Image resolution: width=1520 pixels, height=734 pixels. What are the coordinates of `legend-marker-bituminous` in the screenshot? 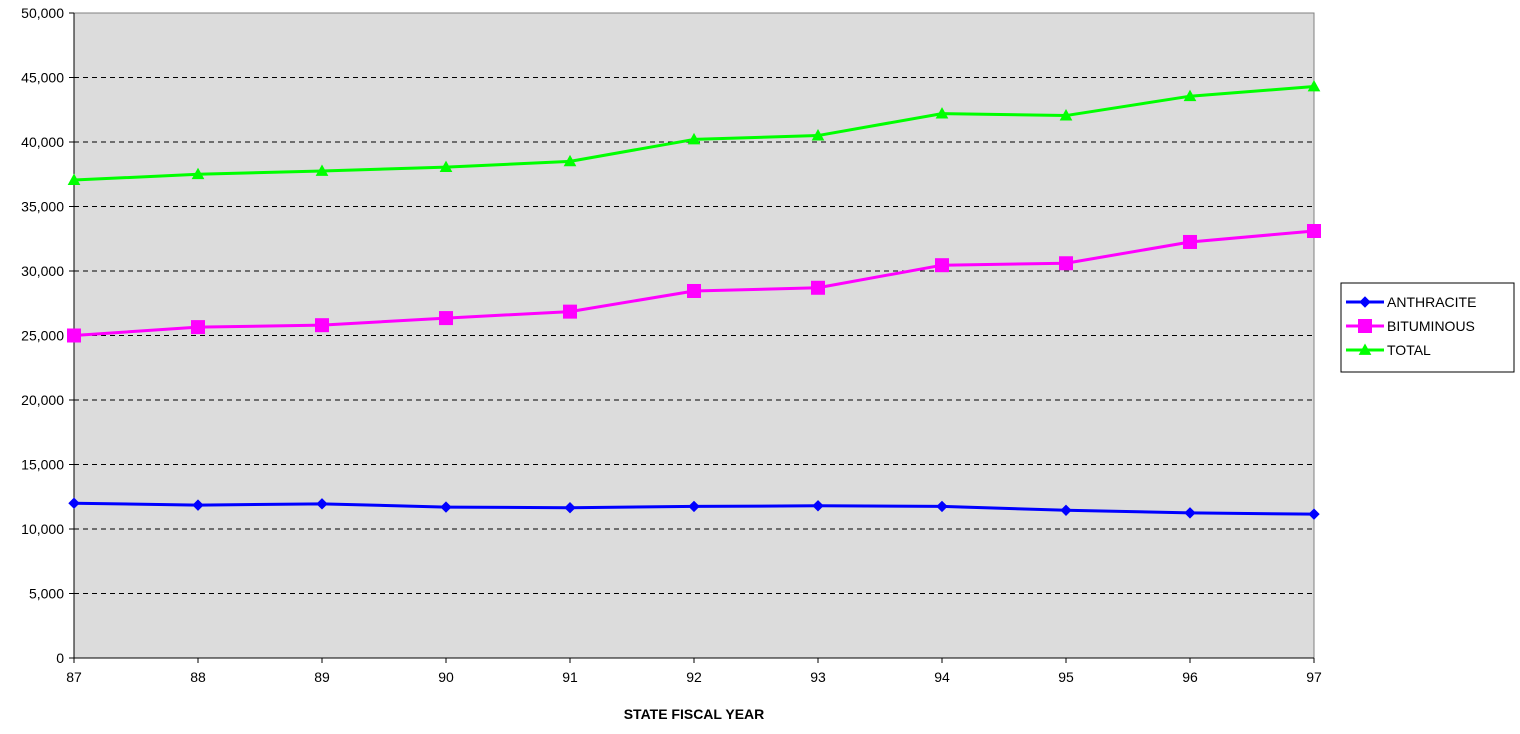 It's located at (1365, 326).